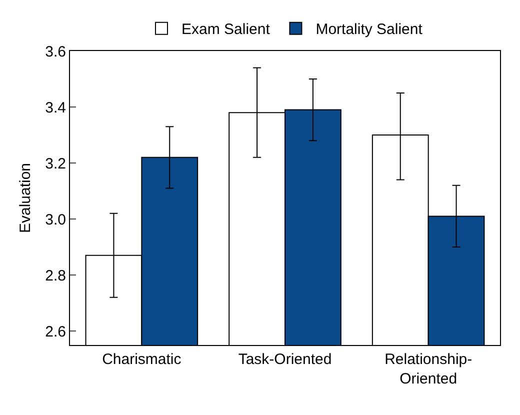 This screenshot has width=520, height=415. What do you see at coordinates (142, 359) in the screenshot?
I see `x-tick-label: Charismatic` at bounding box center [142, 359].